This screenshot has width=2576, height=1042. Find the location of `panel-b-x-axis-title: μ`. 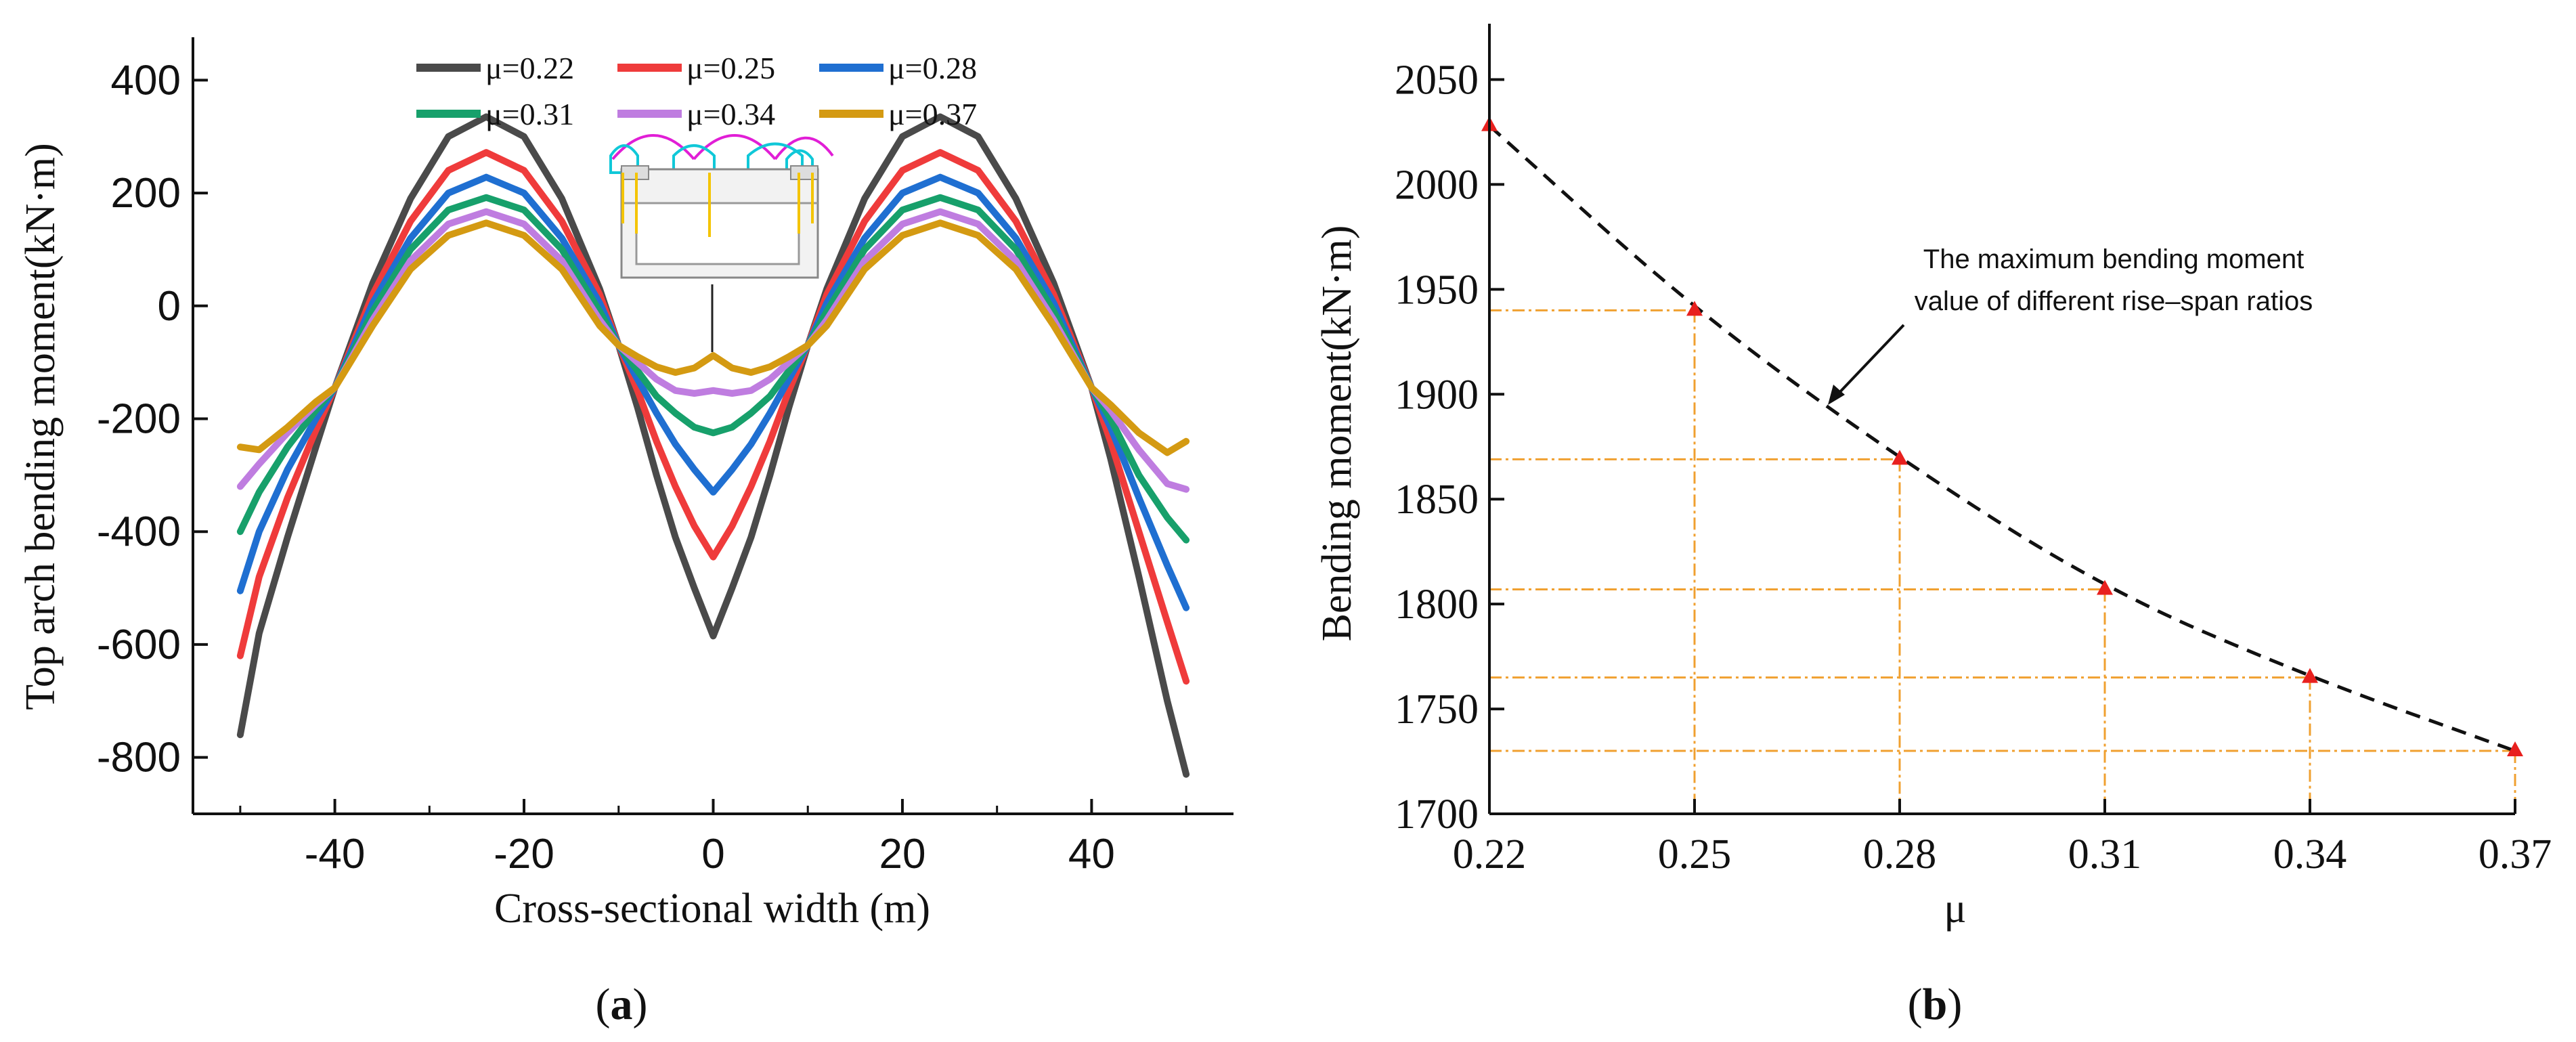

panel-b-x-axis-title: μ is located at coordinates (1955, 909).